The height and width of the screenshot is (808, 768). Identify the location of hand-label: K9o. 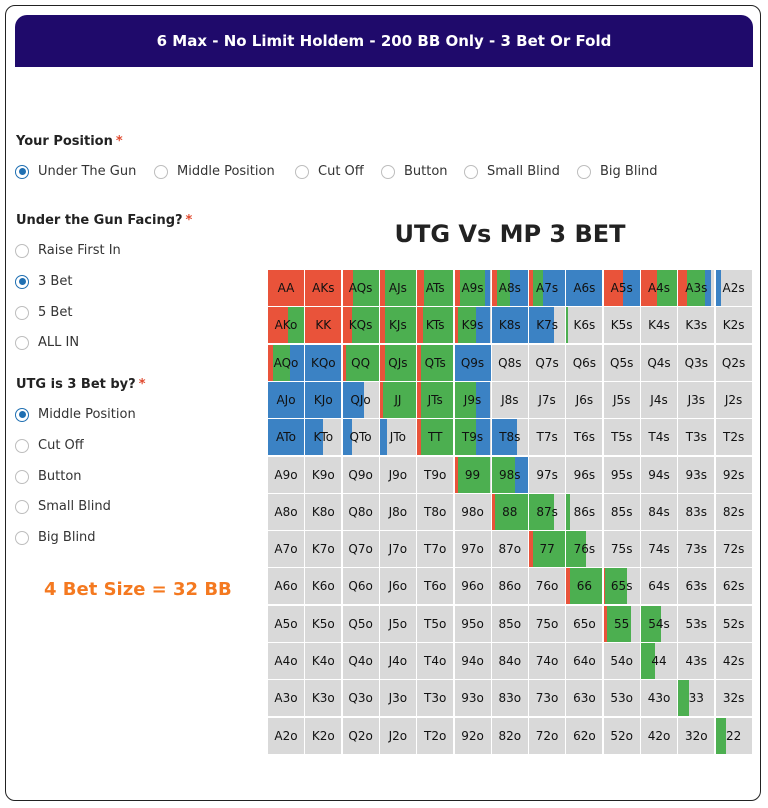
(323, 474).